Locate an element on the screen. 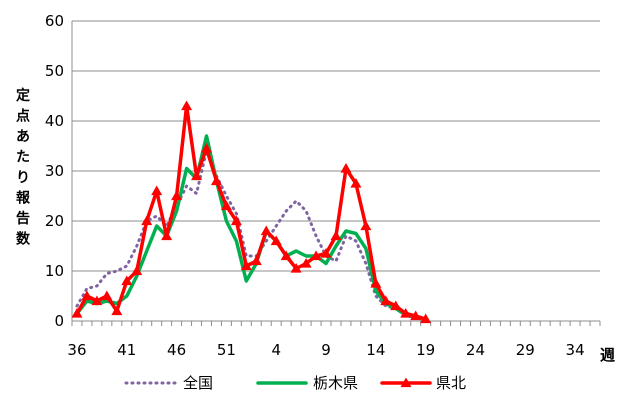 This screenshot has width=622, height=393. x-tick-label: 51 is located at coordinates (226, 350).